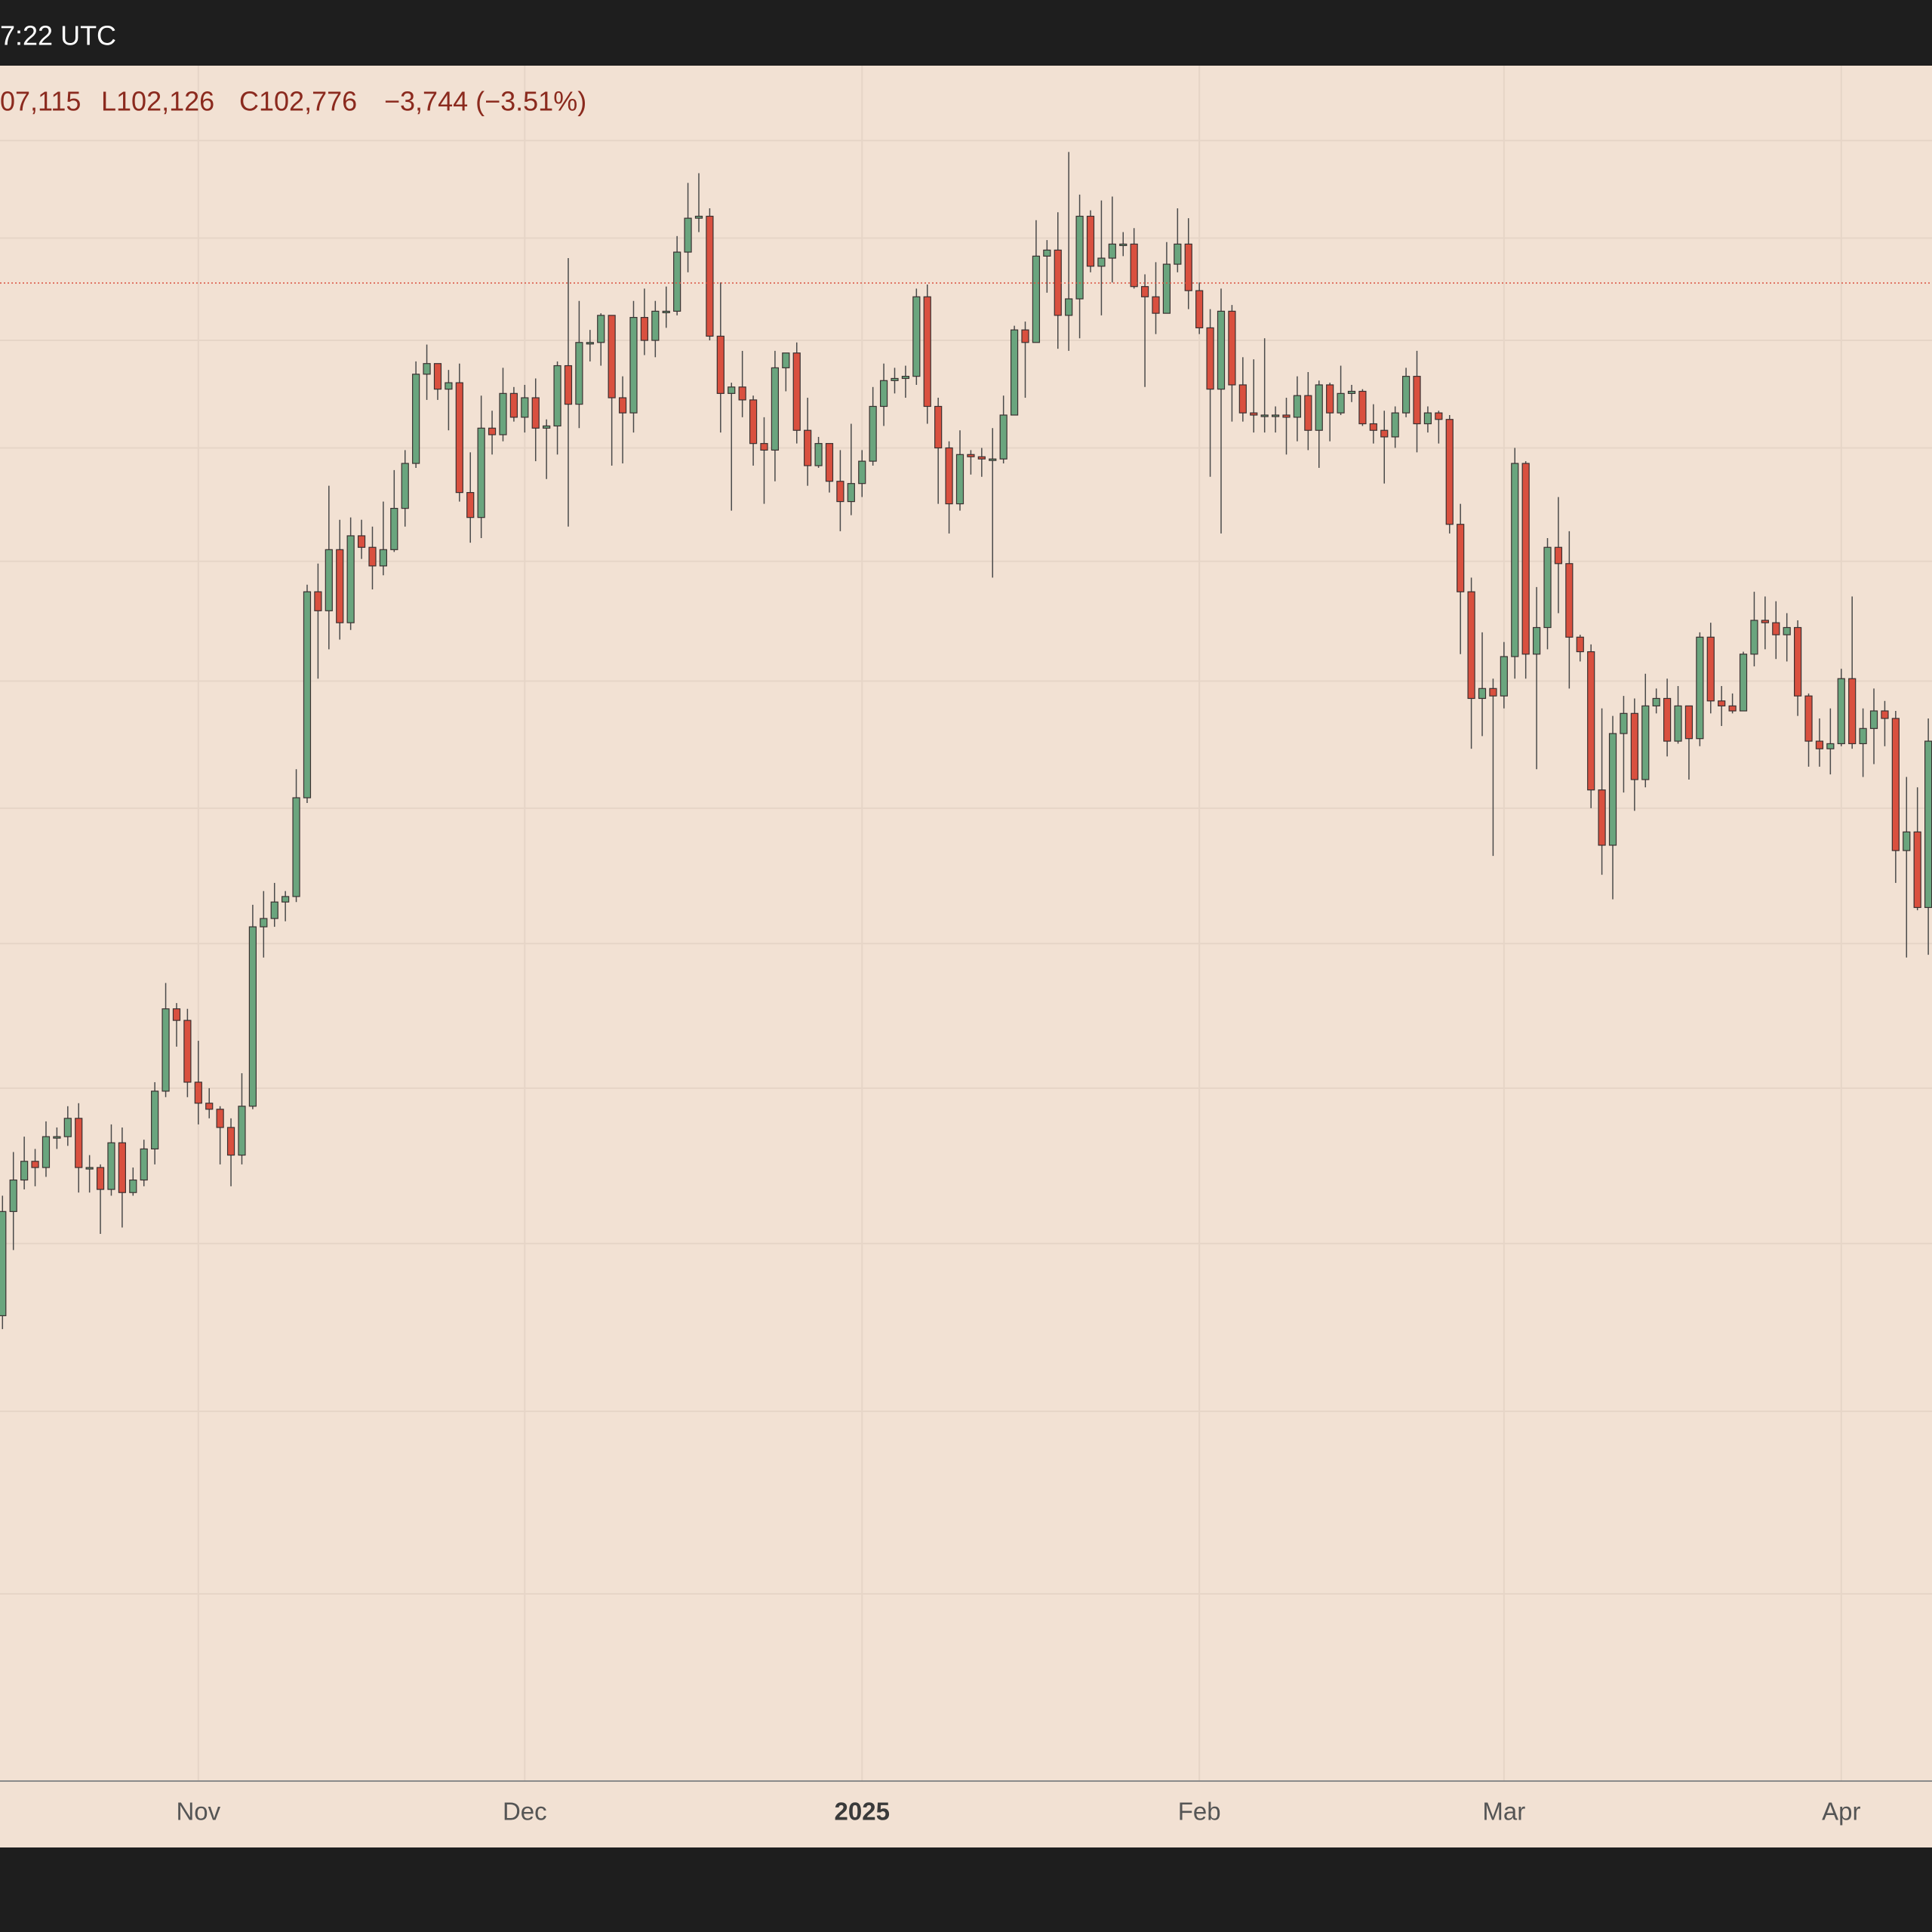 This screenshot has width=1932, height=1932. I want to click on legend-change: −3,744 (−3.51%), so click(485, 101).